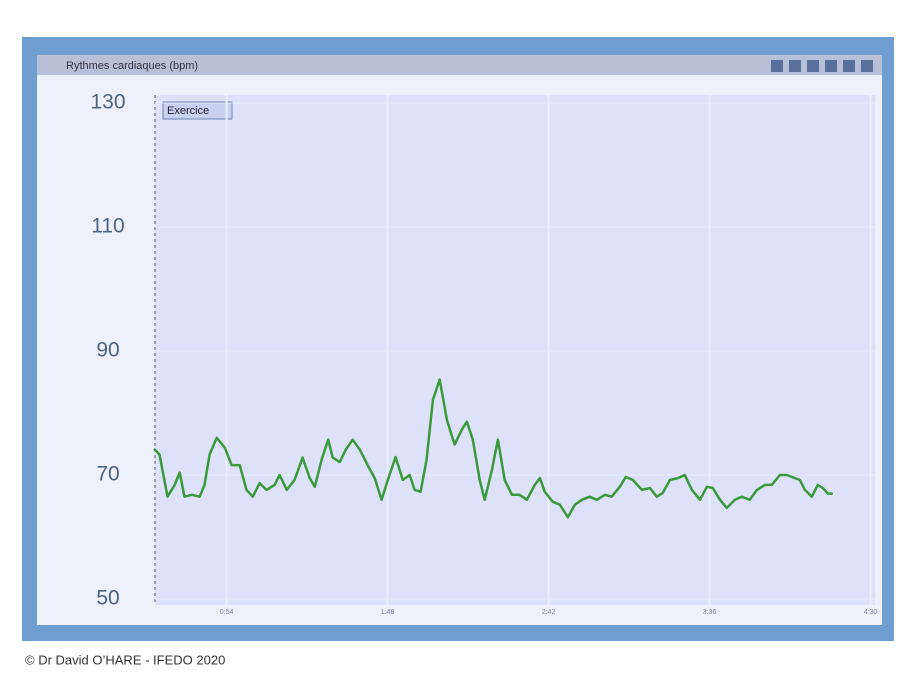 This screenshot has width=913, height=690. I want to click on y-tick-label: 90, so click(107, 350).